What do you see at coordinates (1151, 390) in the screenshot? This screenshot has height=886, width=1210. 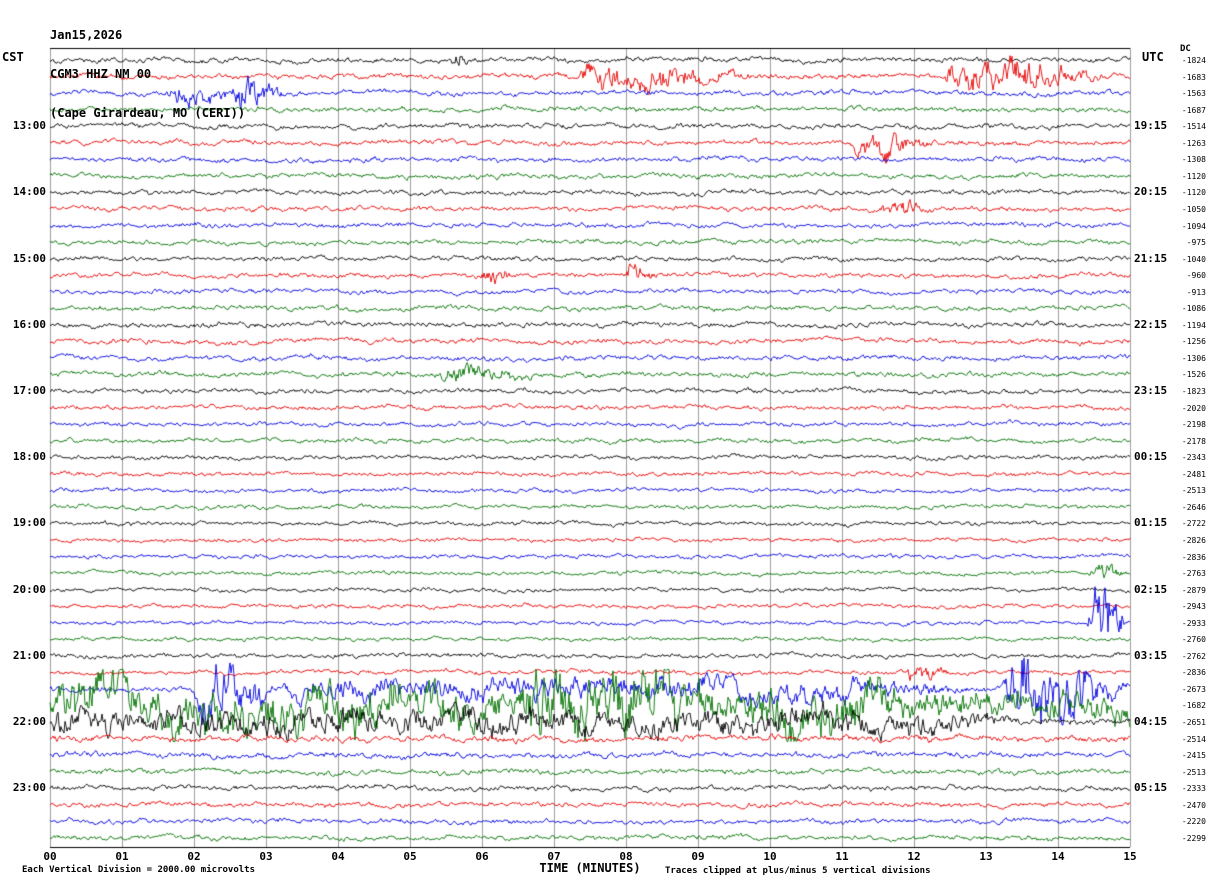 I see `utc-hour-label: 23:15` at bounding box center [1151, 390].